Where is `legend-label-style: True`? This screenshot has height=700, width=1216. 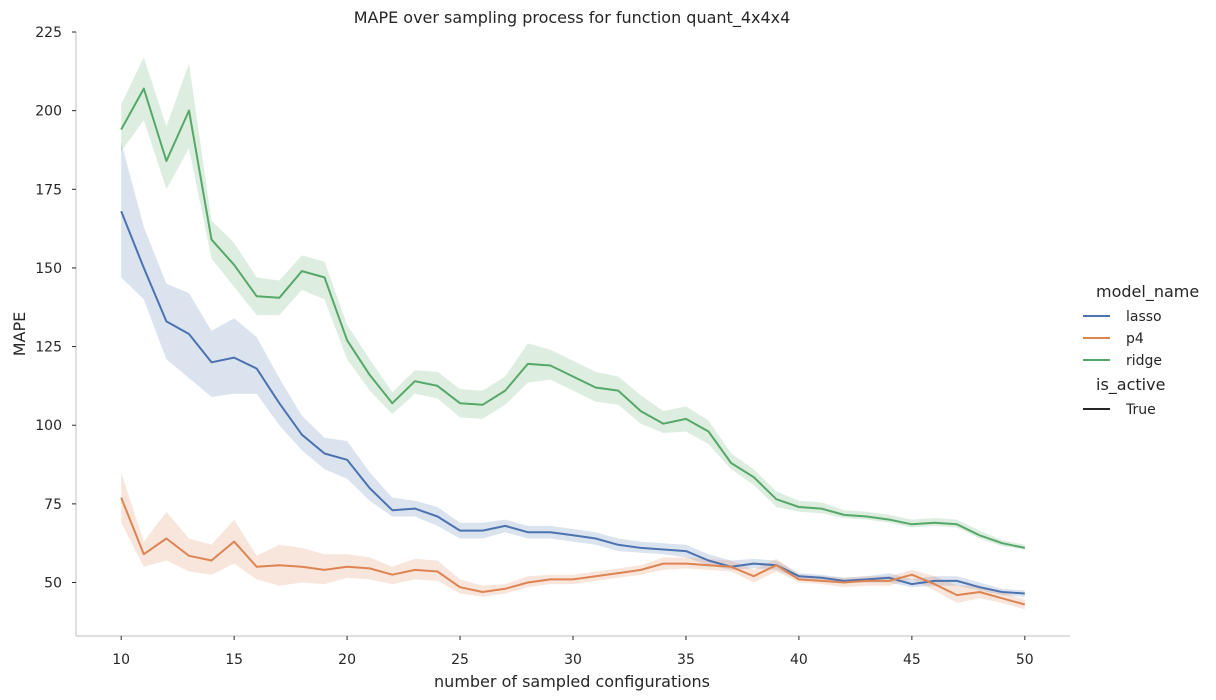 legend-label-style: True is located at coordinates (1140, 410).